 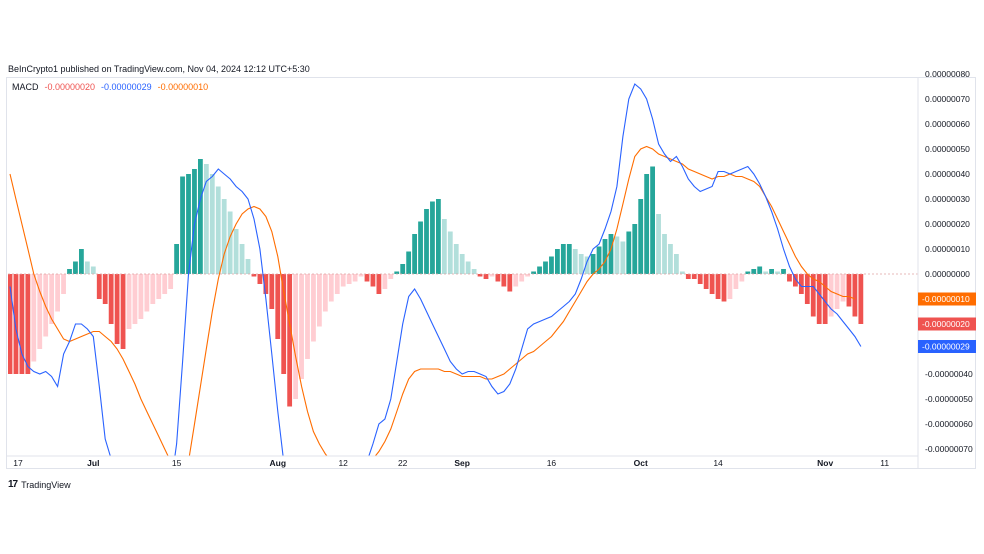 What do you see at coordinates (947, 149) in the screenshot?
I see `y-tick-label: 0.00000050` at bounding box center [947, 149].